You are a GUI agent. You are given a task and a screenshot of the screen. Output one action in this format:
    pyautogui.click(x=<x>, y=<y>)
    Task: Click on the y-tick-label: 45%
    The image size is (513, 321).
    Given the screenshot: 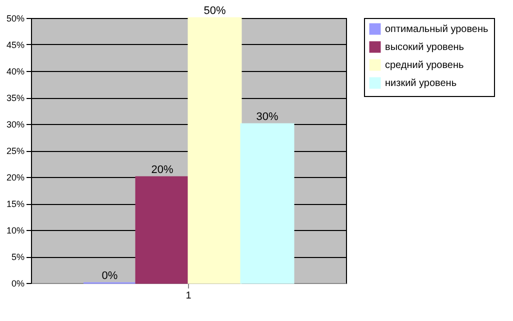 What is the action you would take?
    pyautogui.click(x=15, y=45)
    